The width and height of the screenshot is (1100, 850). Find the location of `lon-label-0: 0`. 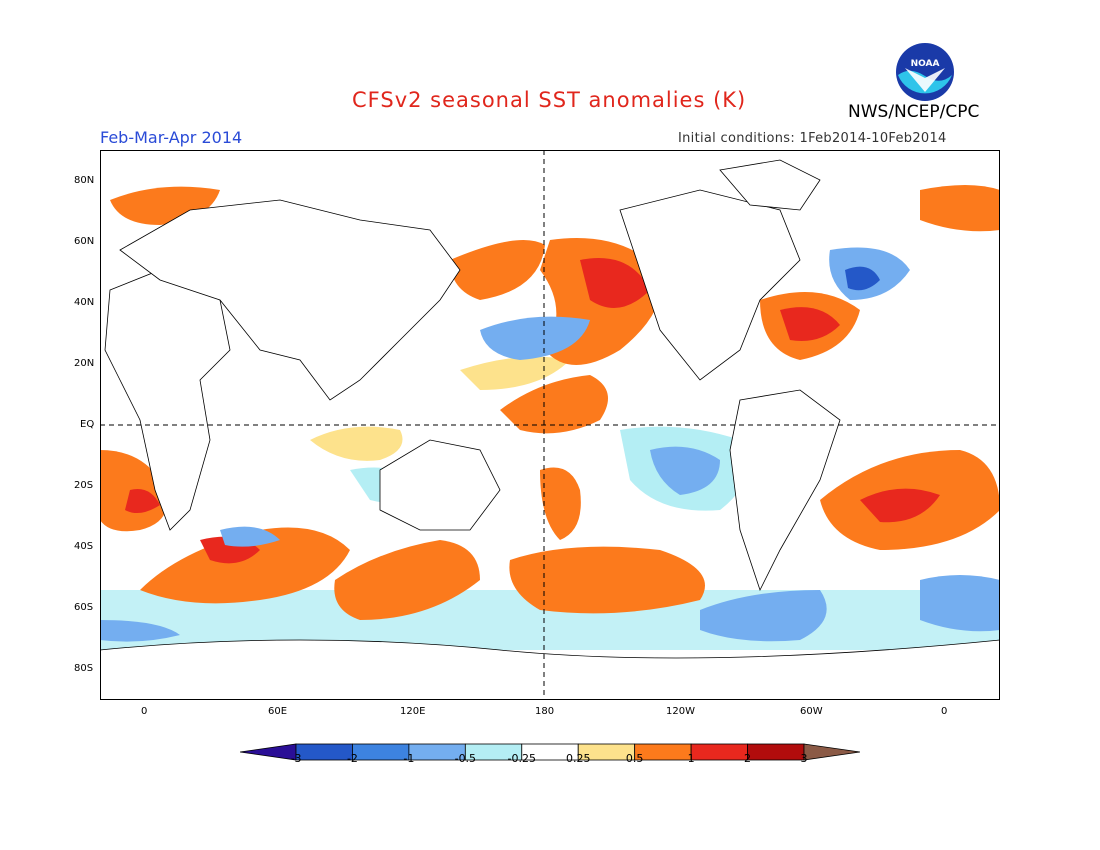

lon-label-0: 0 is located at coordinates (144, 711).